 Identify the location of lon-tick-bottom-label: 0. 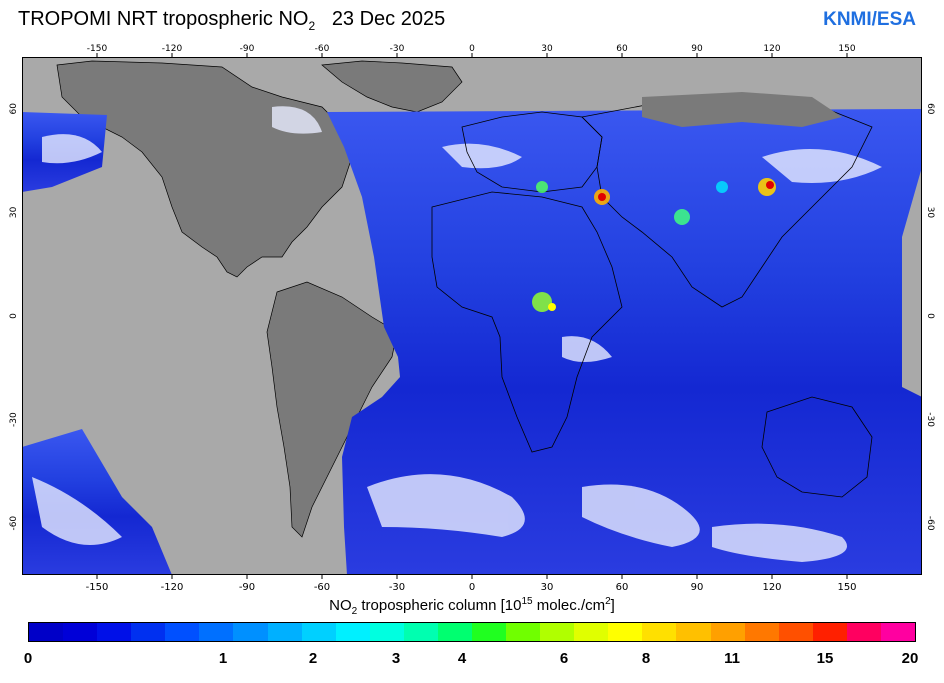
(472, 587).